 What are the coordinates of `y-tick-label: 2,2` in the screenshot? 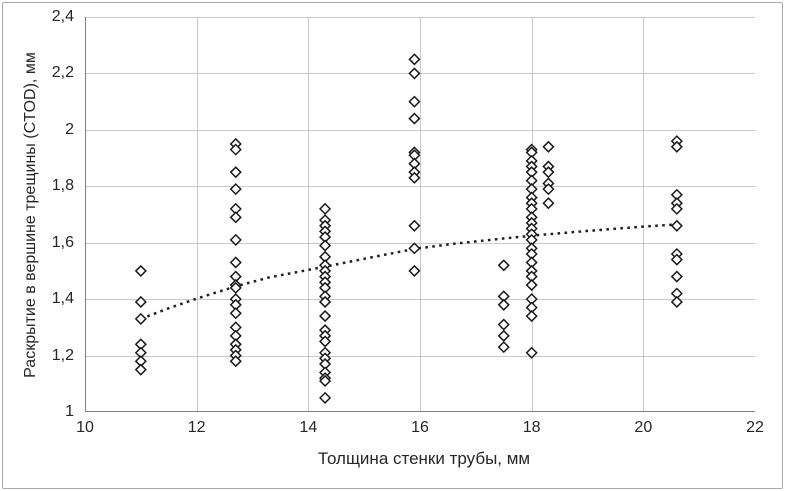 It's located at (62, 73).